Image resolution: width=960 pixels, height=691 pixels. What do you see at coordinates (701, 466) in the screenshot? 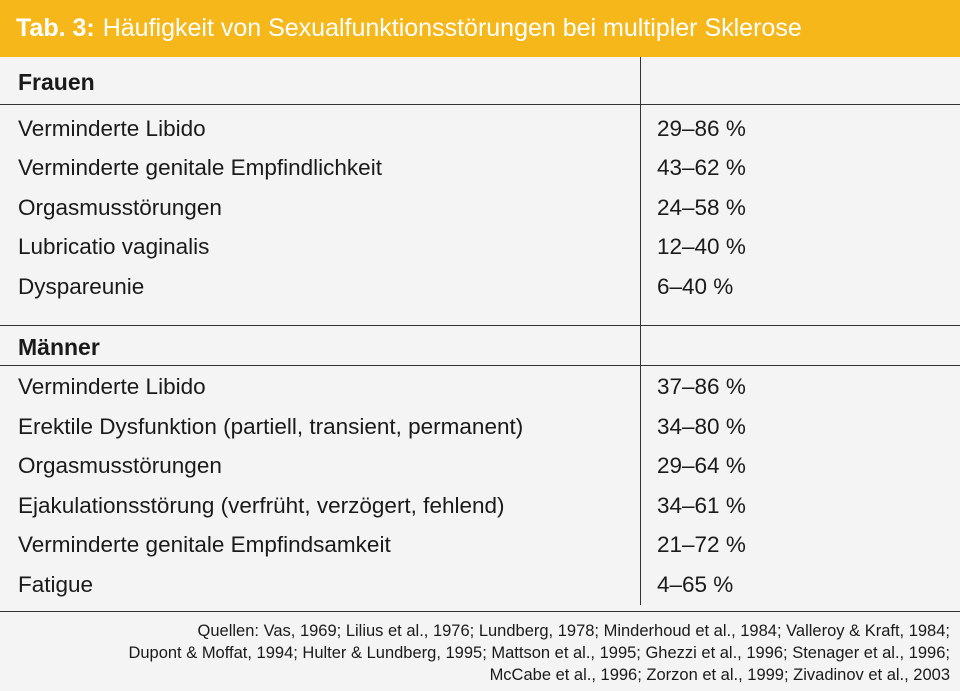
I see `row-value: 29–64 %` at bounding box center [701, 466].